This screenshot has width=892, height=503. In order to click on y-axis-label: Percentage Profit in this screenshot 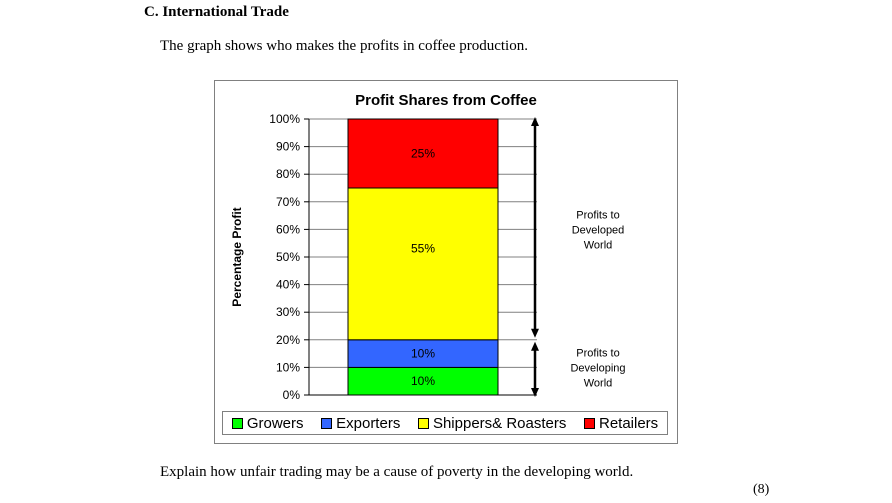, I will do `click(237, 256)`.